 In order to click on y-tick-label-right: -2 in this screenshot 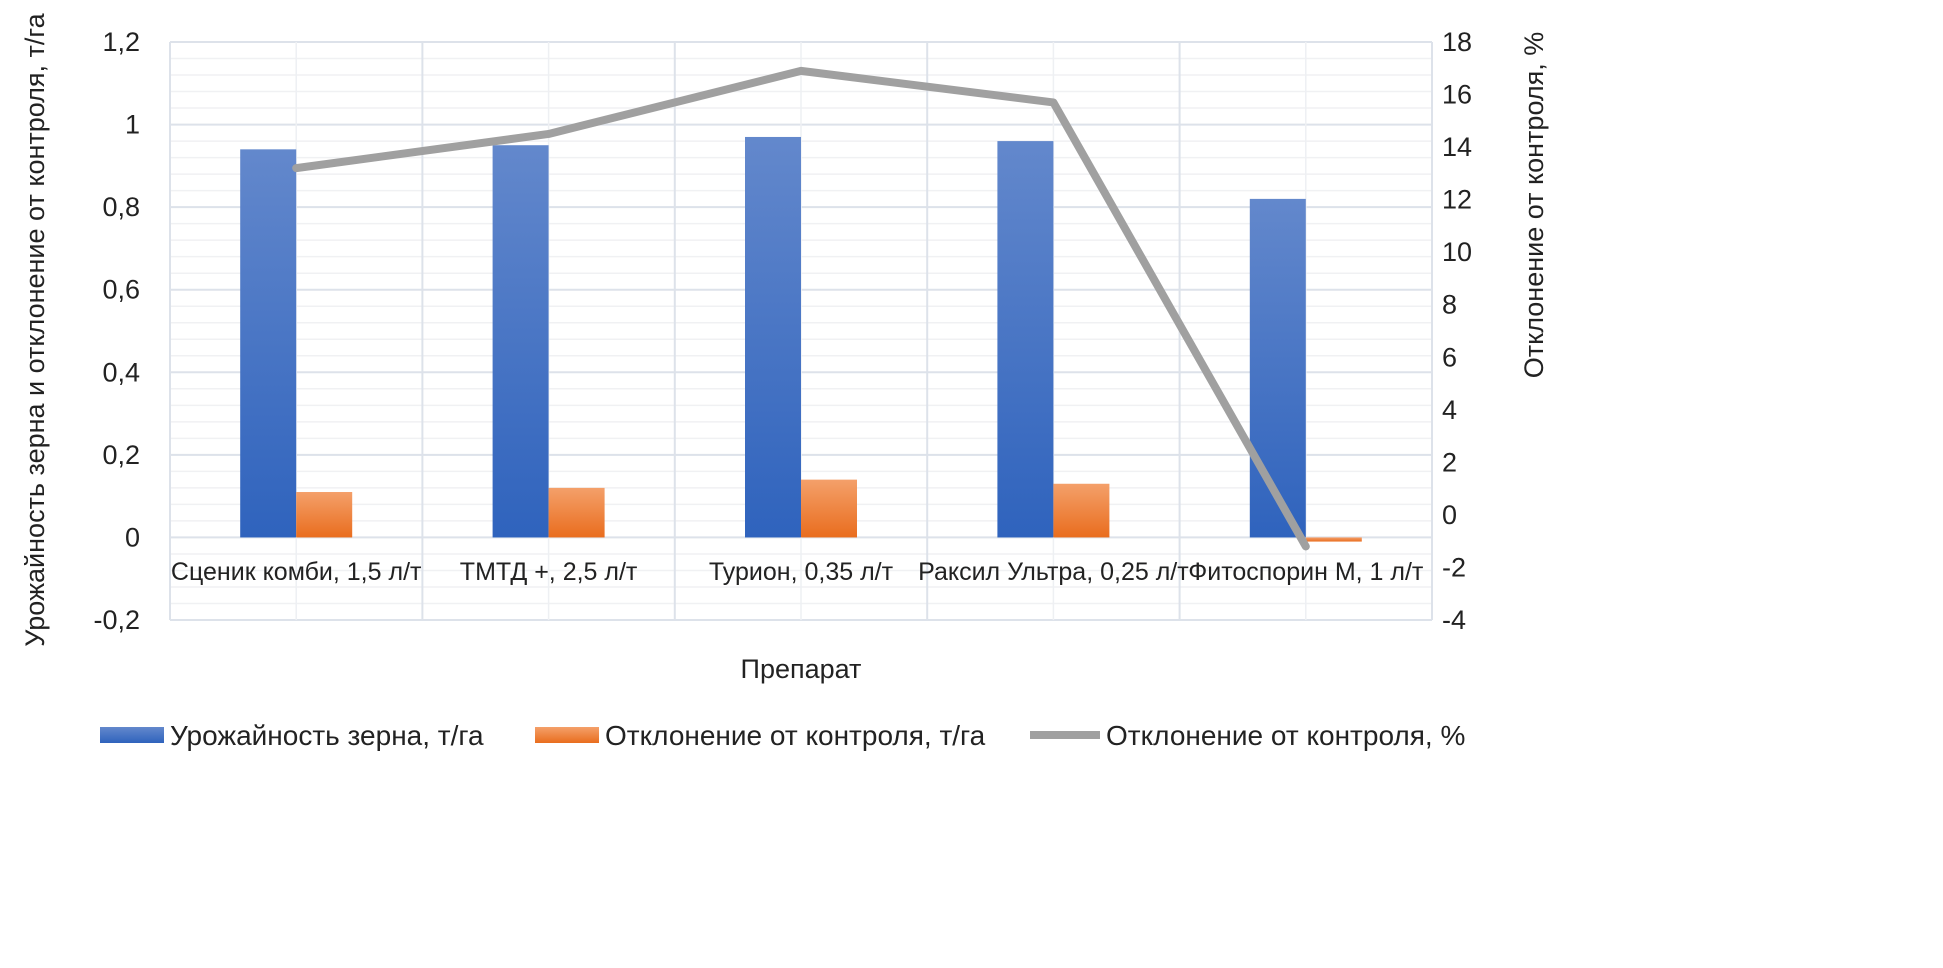, I will do `click(1454, 567)`.